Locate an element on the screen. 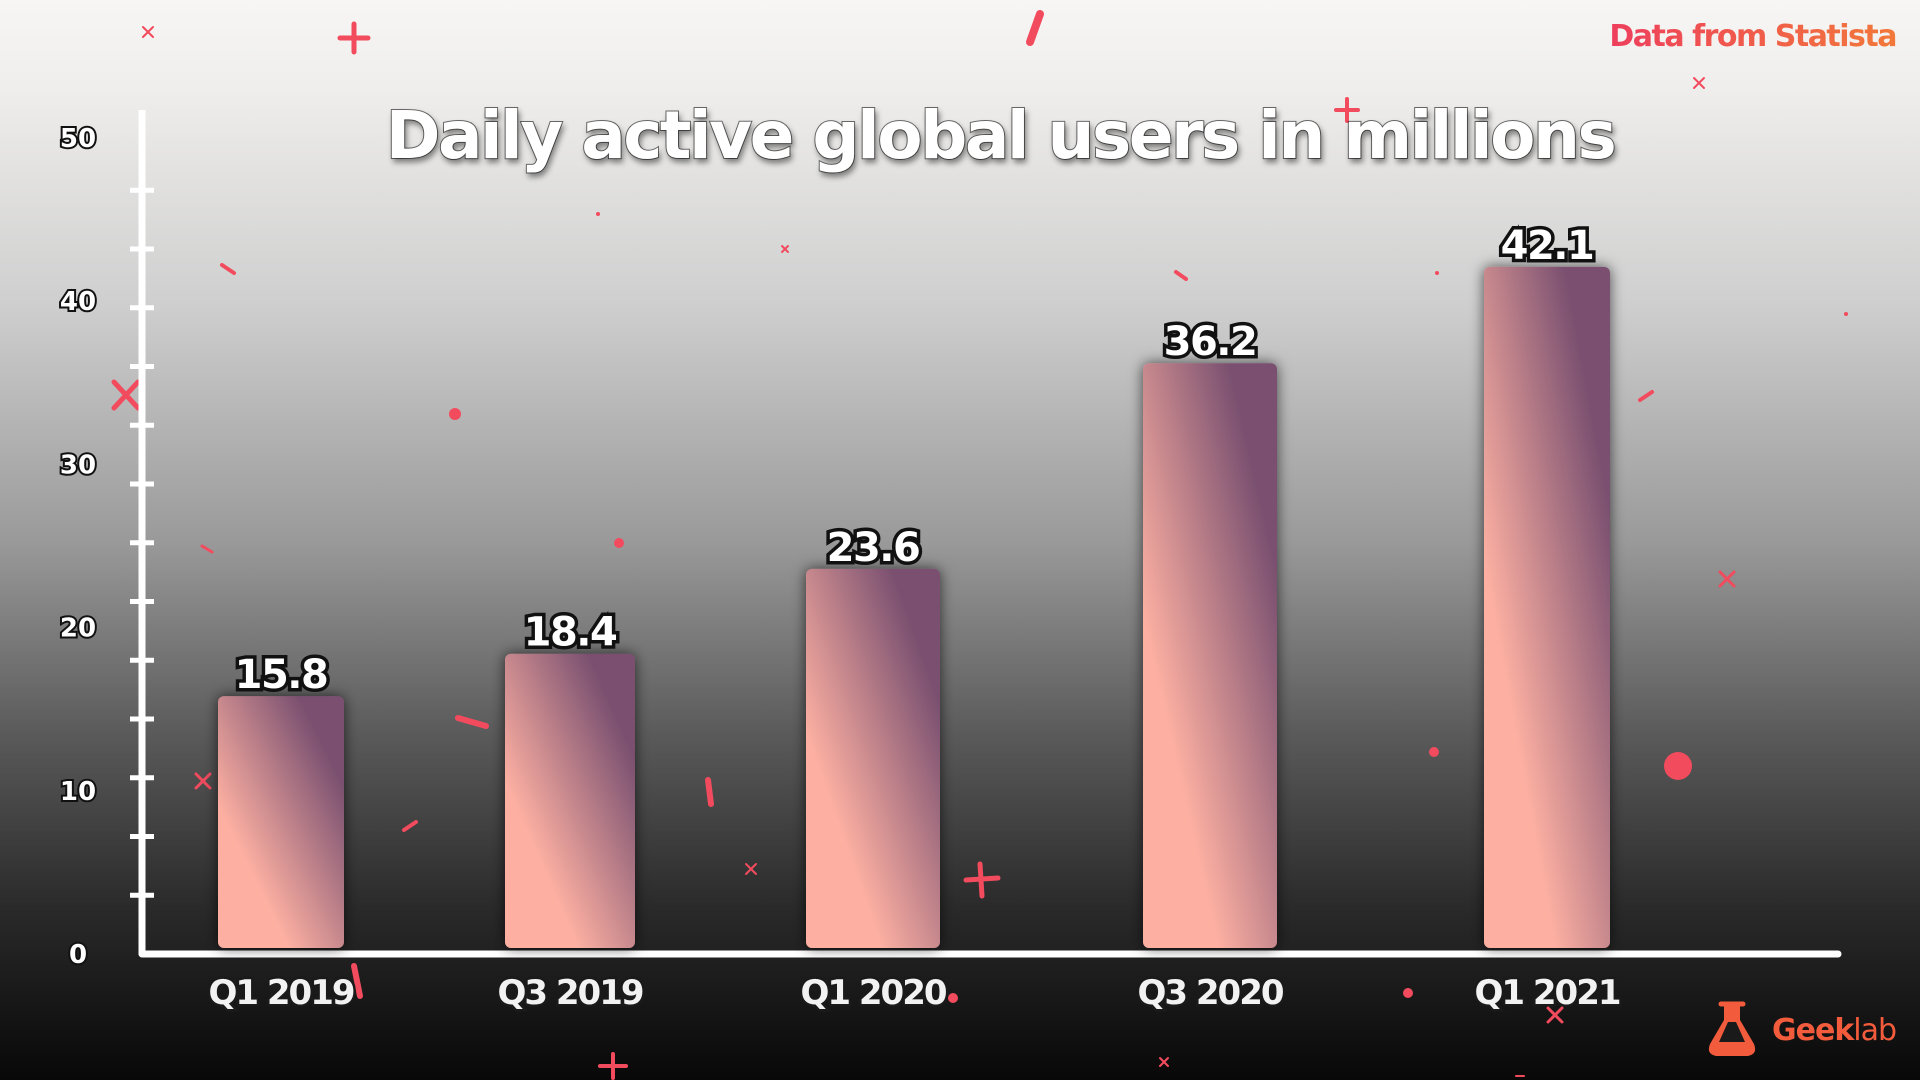  brand-name: Geeklab is located at coordinates (1834, 1030).